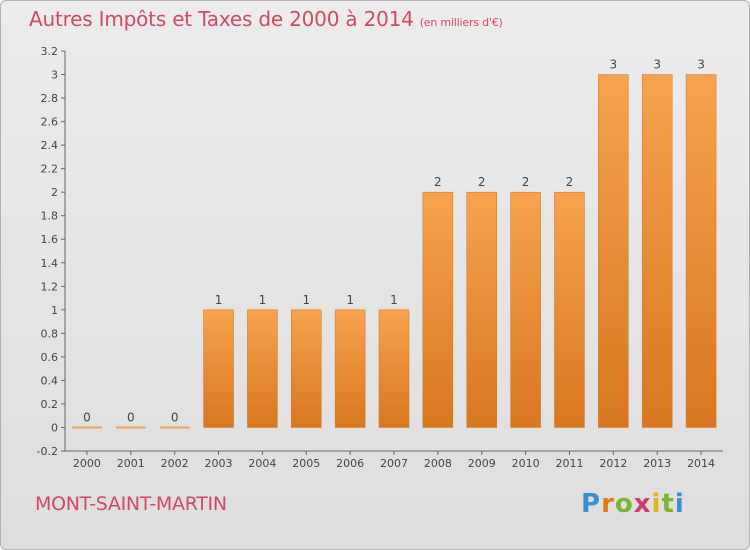 The width and height of the screenshot is (750, 550). I want to click on y-tick-label: -0.2, so click(47, 451).